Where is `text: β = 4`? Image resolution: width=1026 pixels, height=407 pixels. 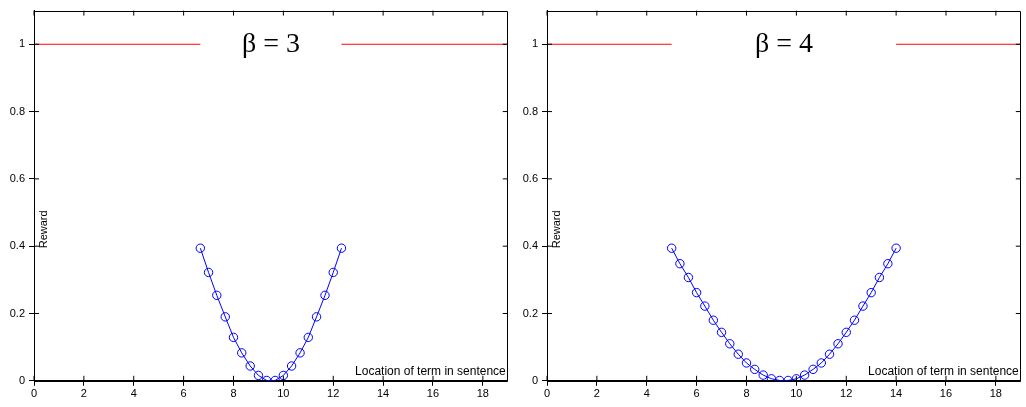 text: β = 4 is located at coordinates (783, 42).